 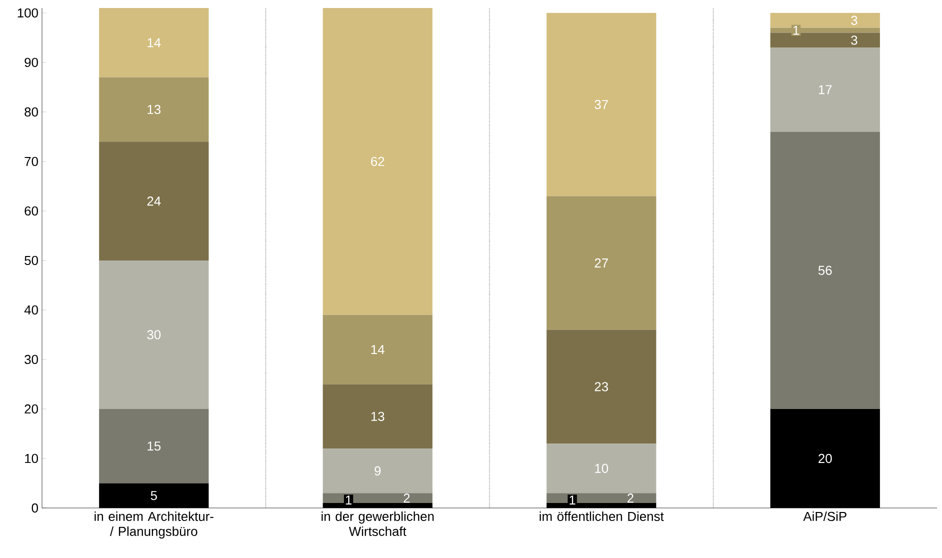 What do you see at coordinates (35, 508) in the screenshot?
I see `y-tick-label: 0` at bounding box center [35, 508].